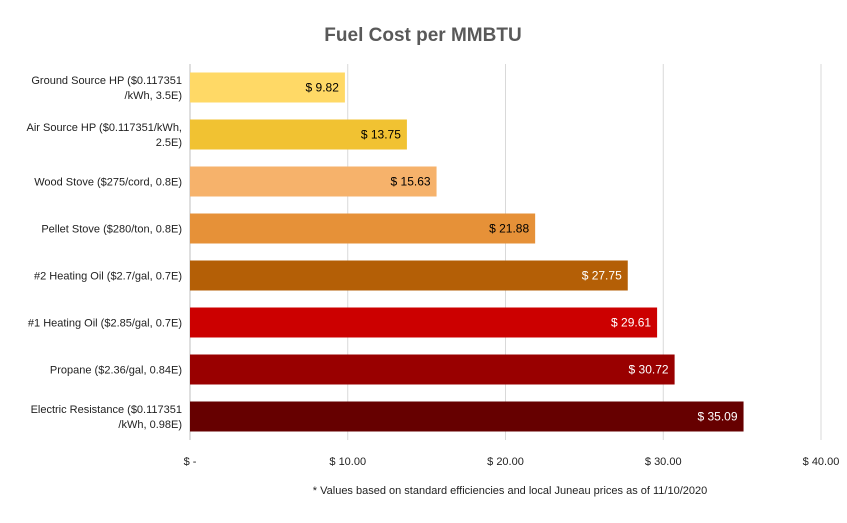 The image size is (847, 523). What do you see at coordinates (717, 417) in the screenshot?
I see `bar-data-label: $ 35.09` at bounding box center [717, 417].